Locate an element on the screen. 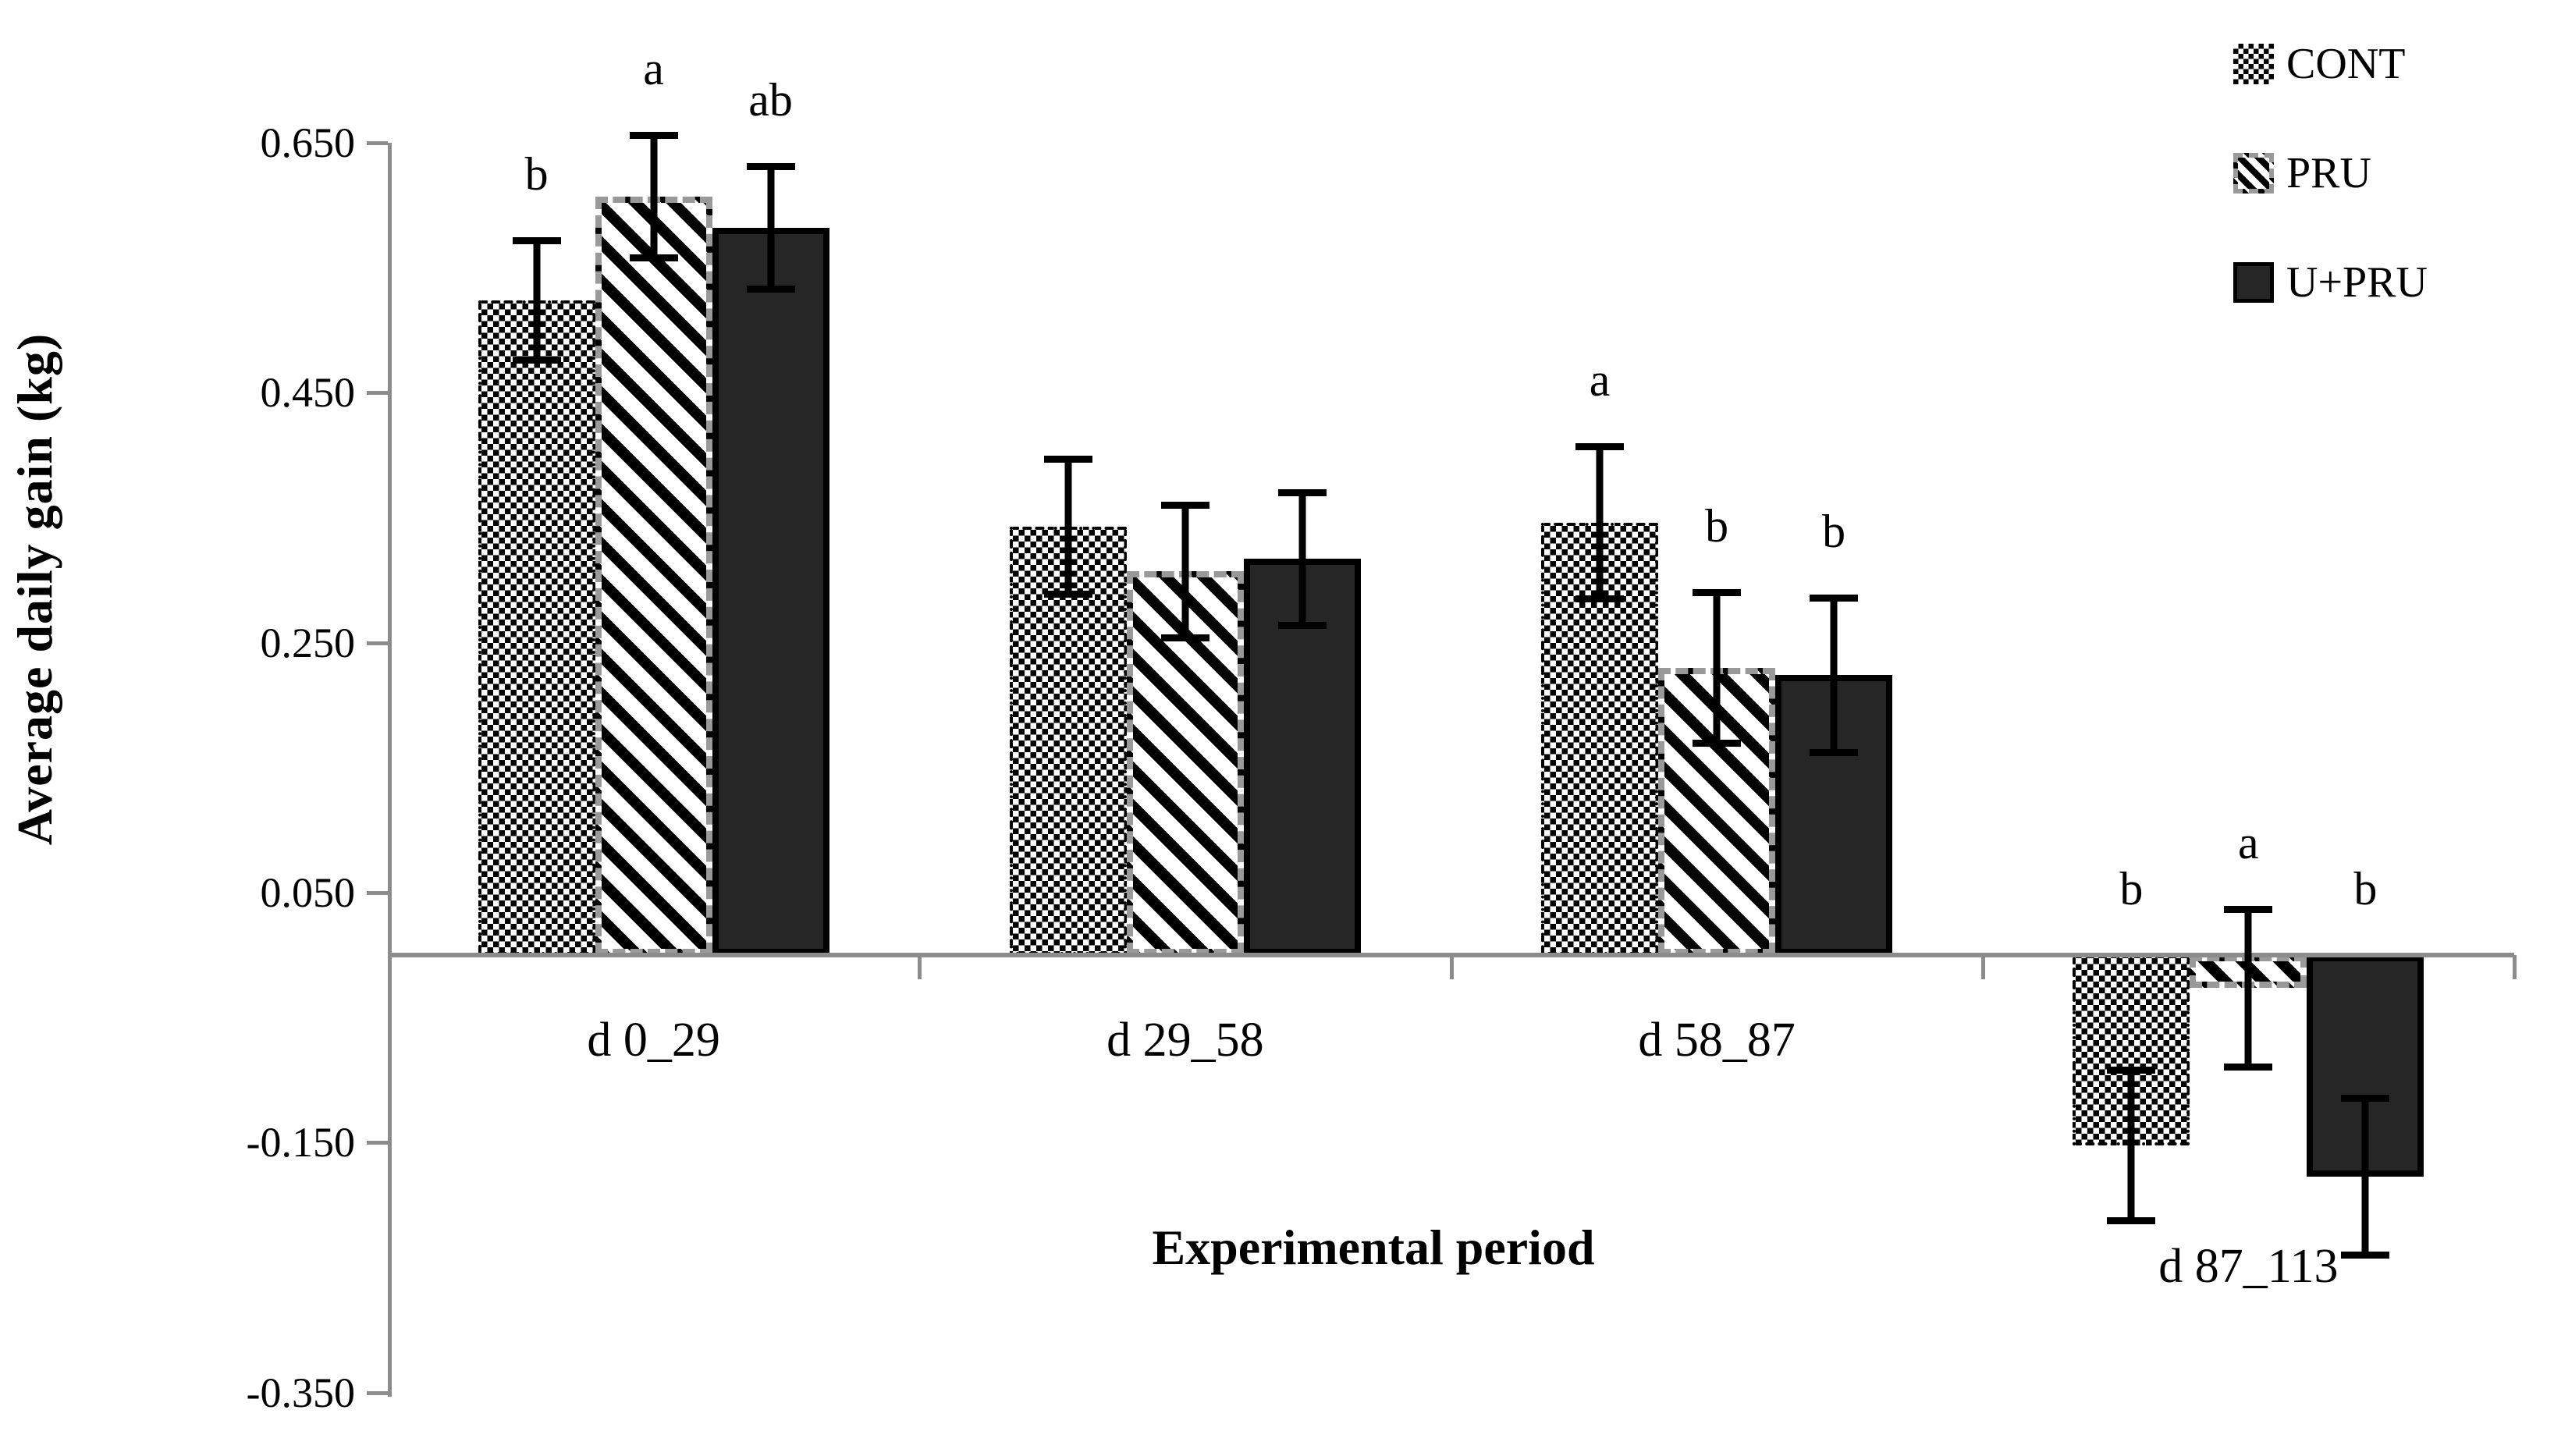 The image size is (2554, 1456). legend-item-upru: U+PRU is located at coordinates (2330, 282).